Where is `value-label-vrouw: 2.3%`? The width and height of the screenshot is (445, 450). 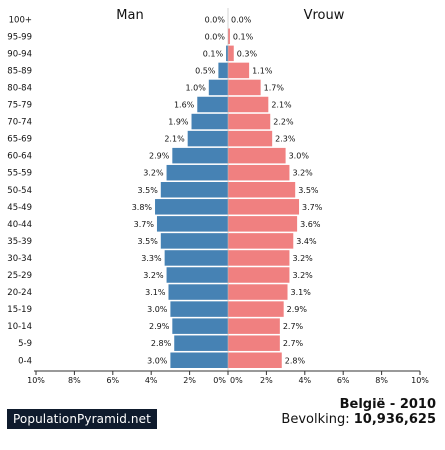
value-label-vrouw: 2.3% is located at coordinates (285, 139).